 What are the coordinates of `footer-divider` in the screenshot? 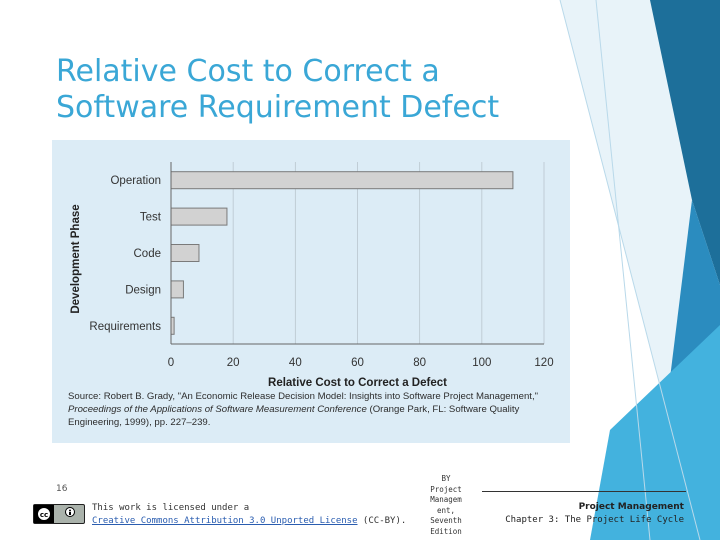 It's located at (584, 491).